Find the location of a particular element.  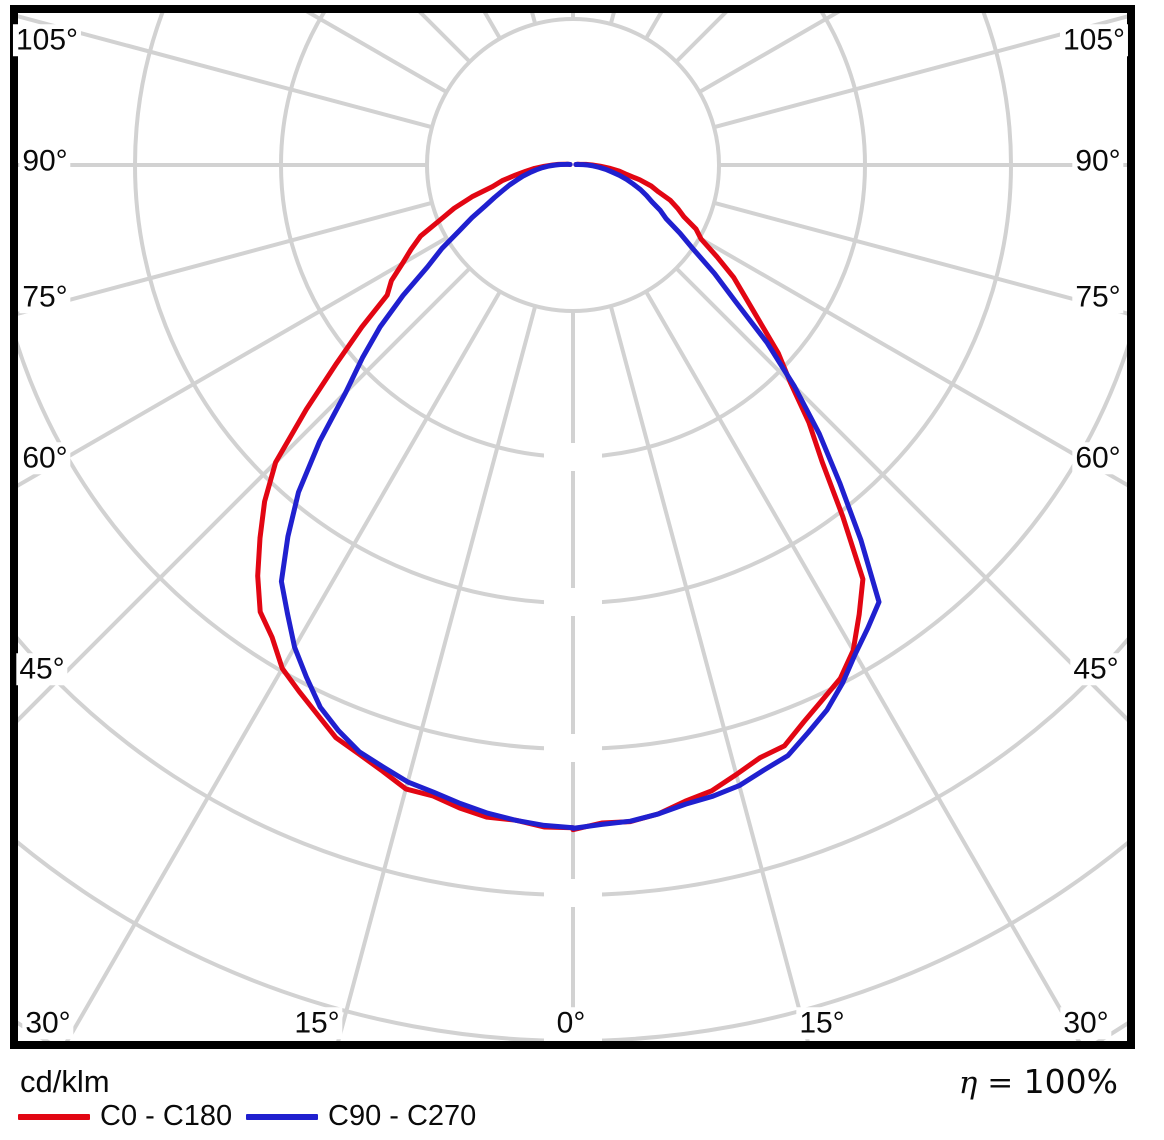

gamma-label-bottom-2-0°: 0° is located at coordinates (571, 1023).